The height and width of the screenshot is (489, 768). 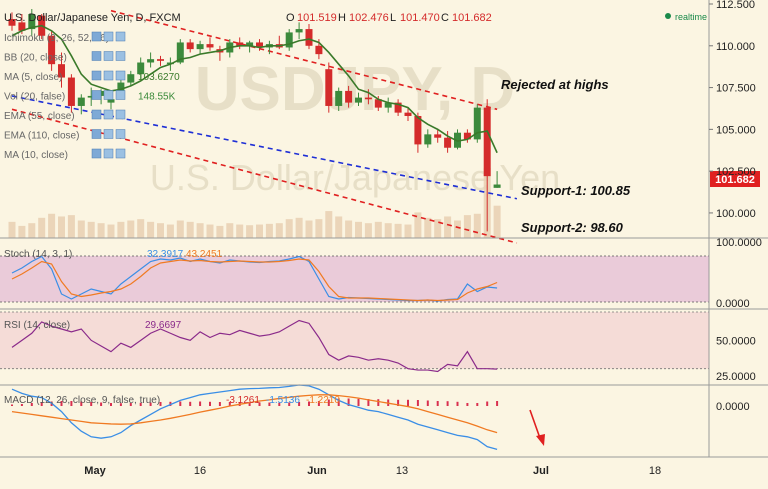 What do you see at coordinates (254, 280) in the screenshot?
I see `stoch-line-%D` at bounding box center [254, 280].